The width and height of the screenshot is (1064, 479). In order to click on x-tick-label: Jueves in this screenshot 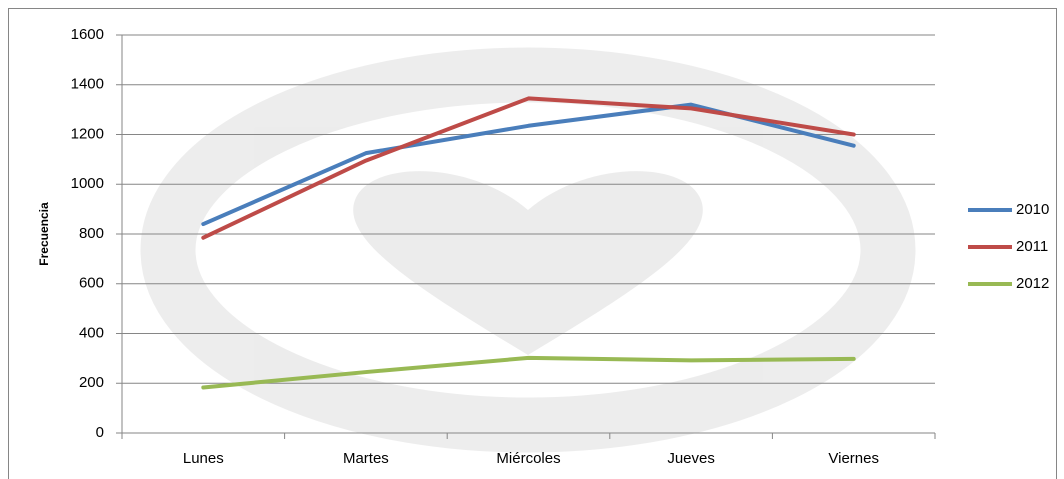, I will do `click(691, 458)`.